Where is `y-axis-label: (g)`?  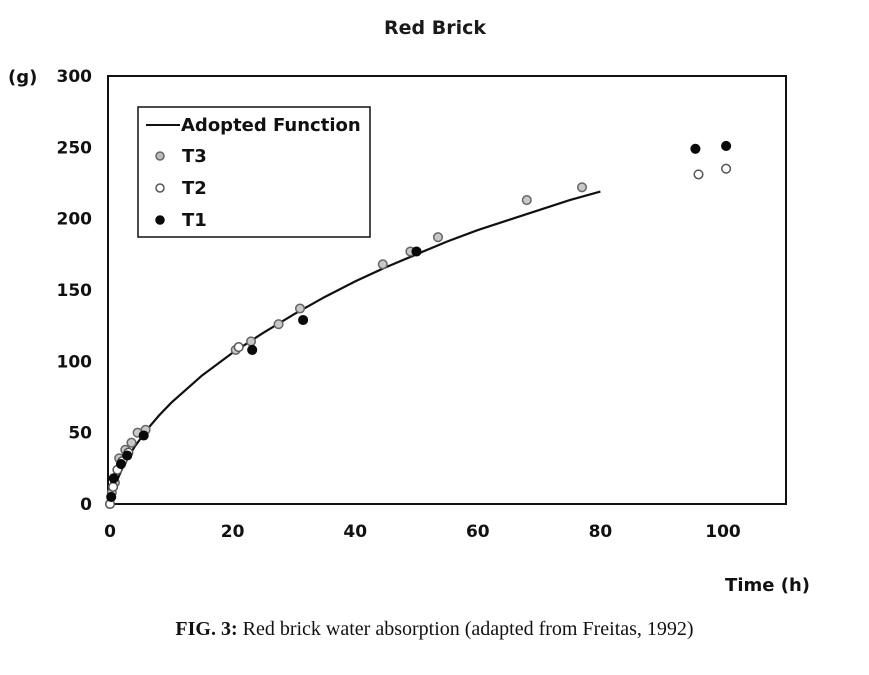
y-axis-label: (g) is located at coordinates (22, 77).